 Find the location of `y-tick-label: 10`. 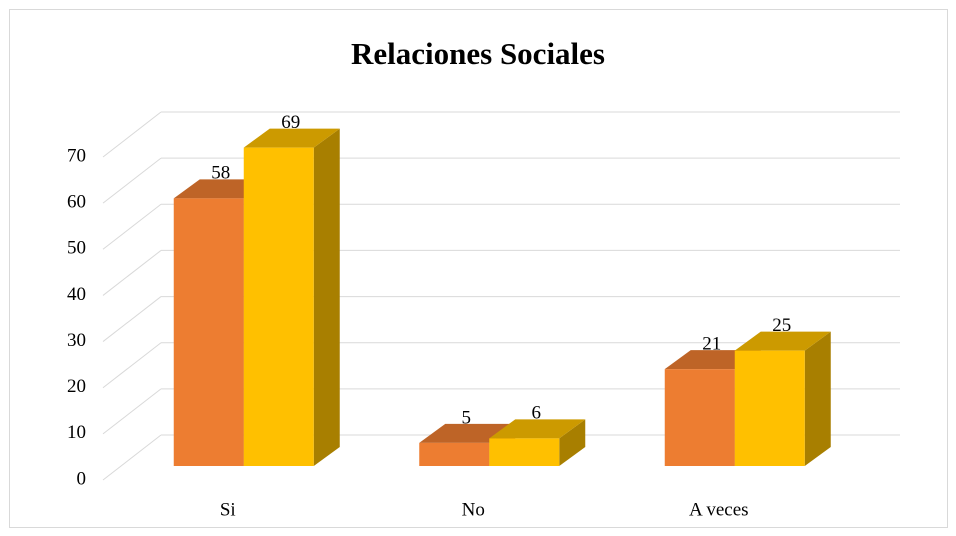

y-tick-label: 10 is located at coordinates (76, 432).